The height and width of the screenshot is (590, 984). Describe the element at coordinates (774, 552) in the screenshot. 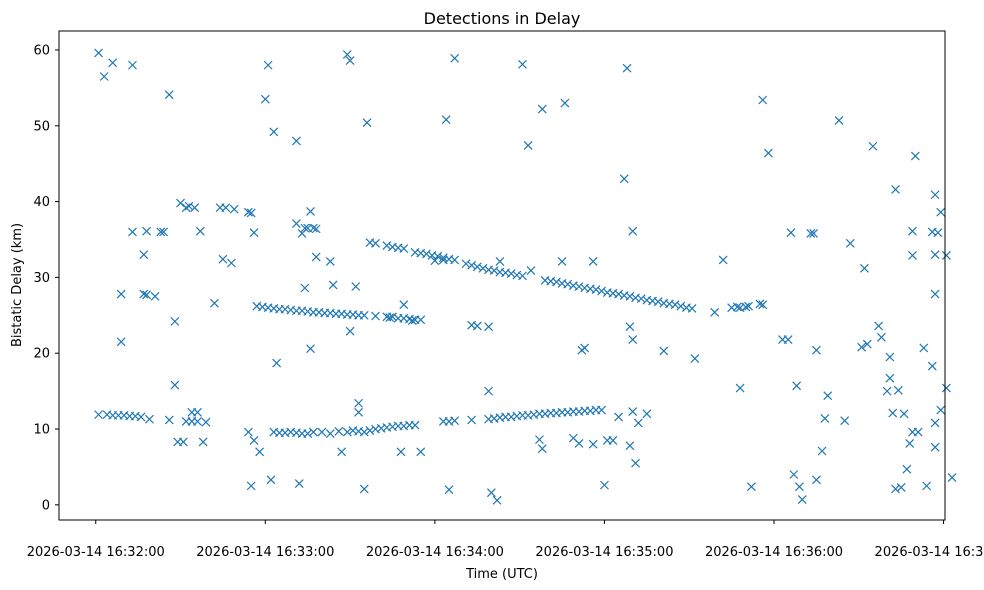

I see `x-tick-label: 2026-03-14 16:36:00` at that location.